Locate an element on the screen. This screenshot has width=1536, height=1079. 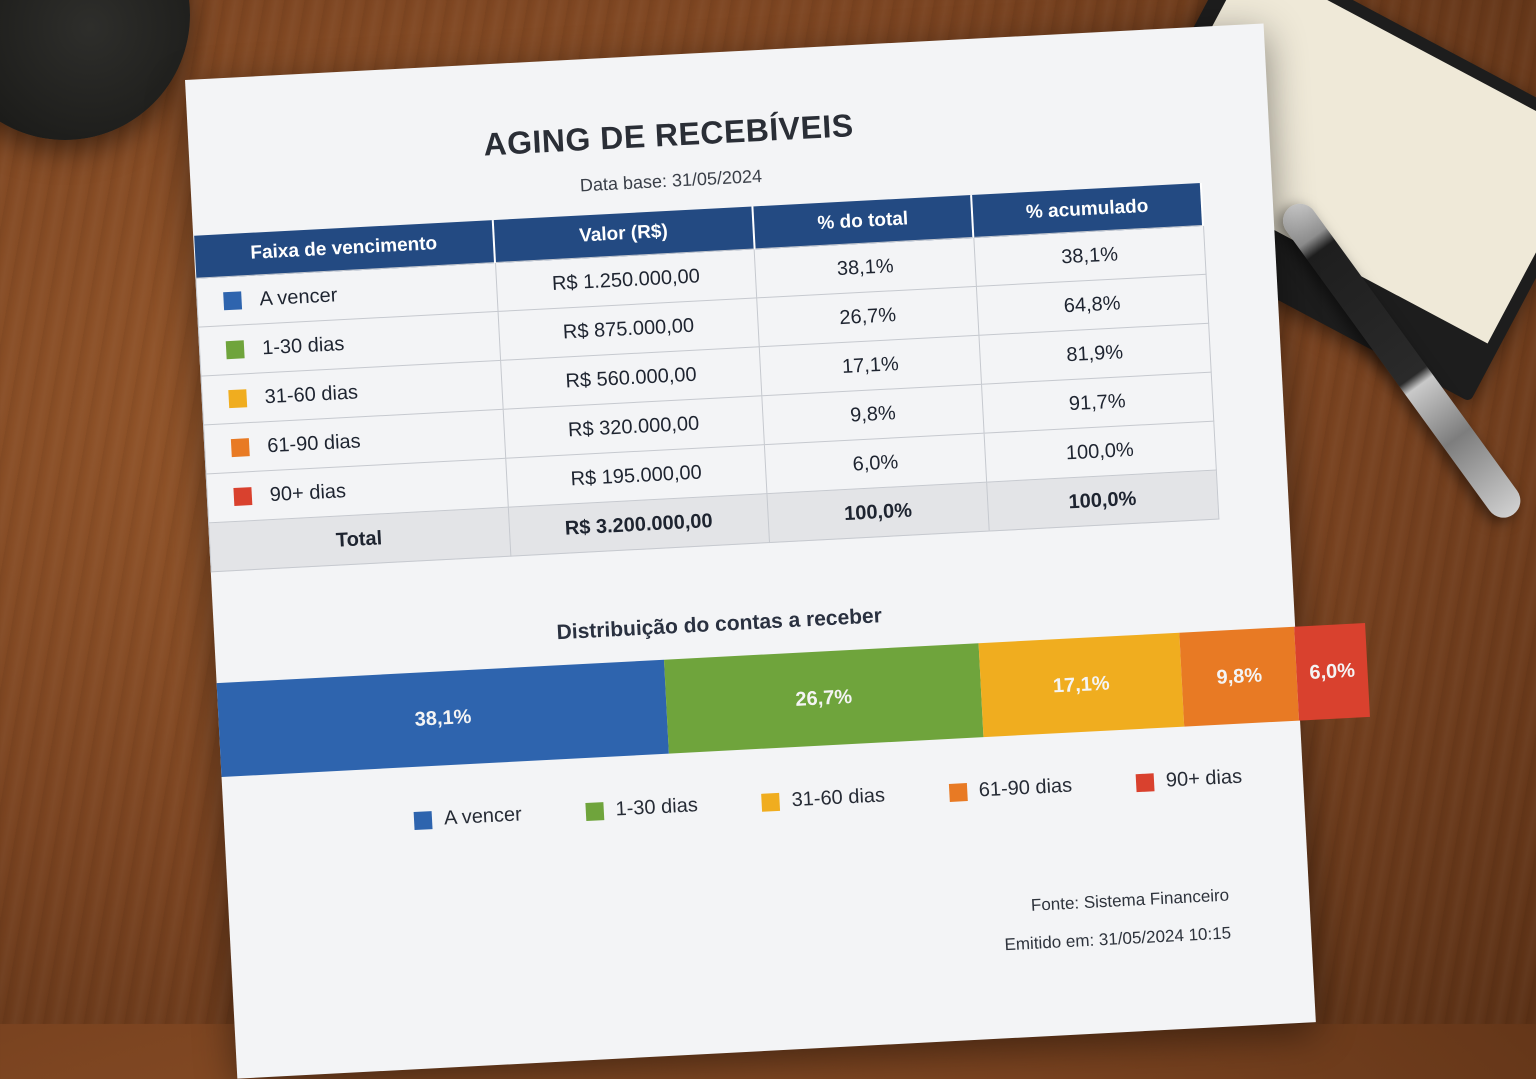
legend-label: 1-30 dias is located at coordinates (657, 807).